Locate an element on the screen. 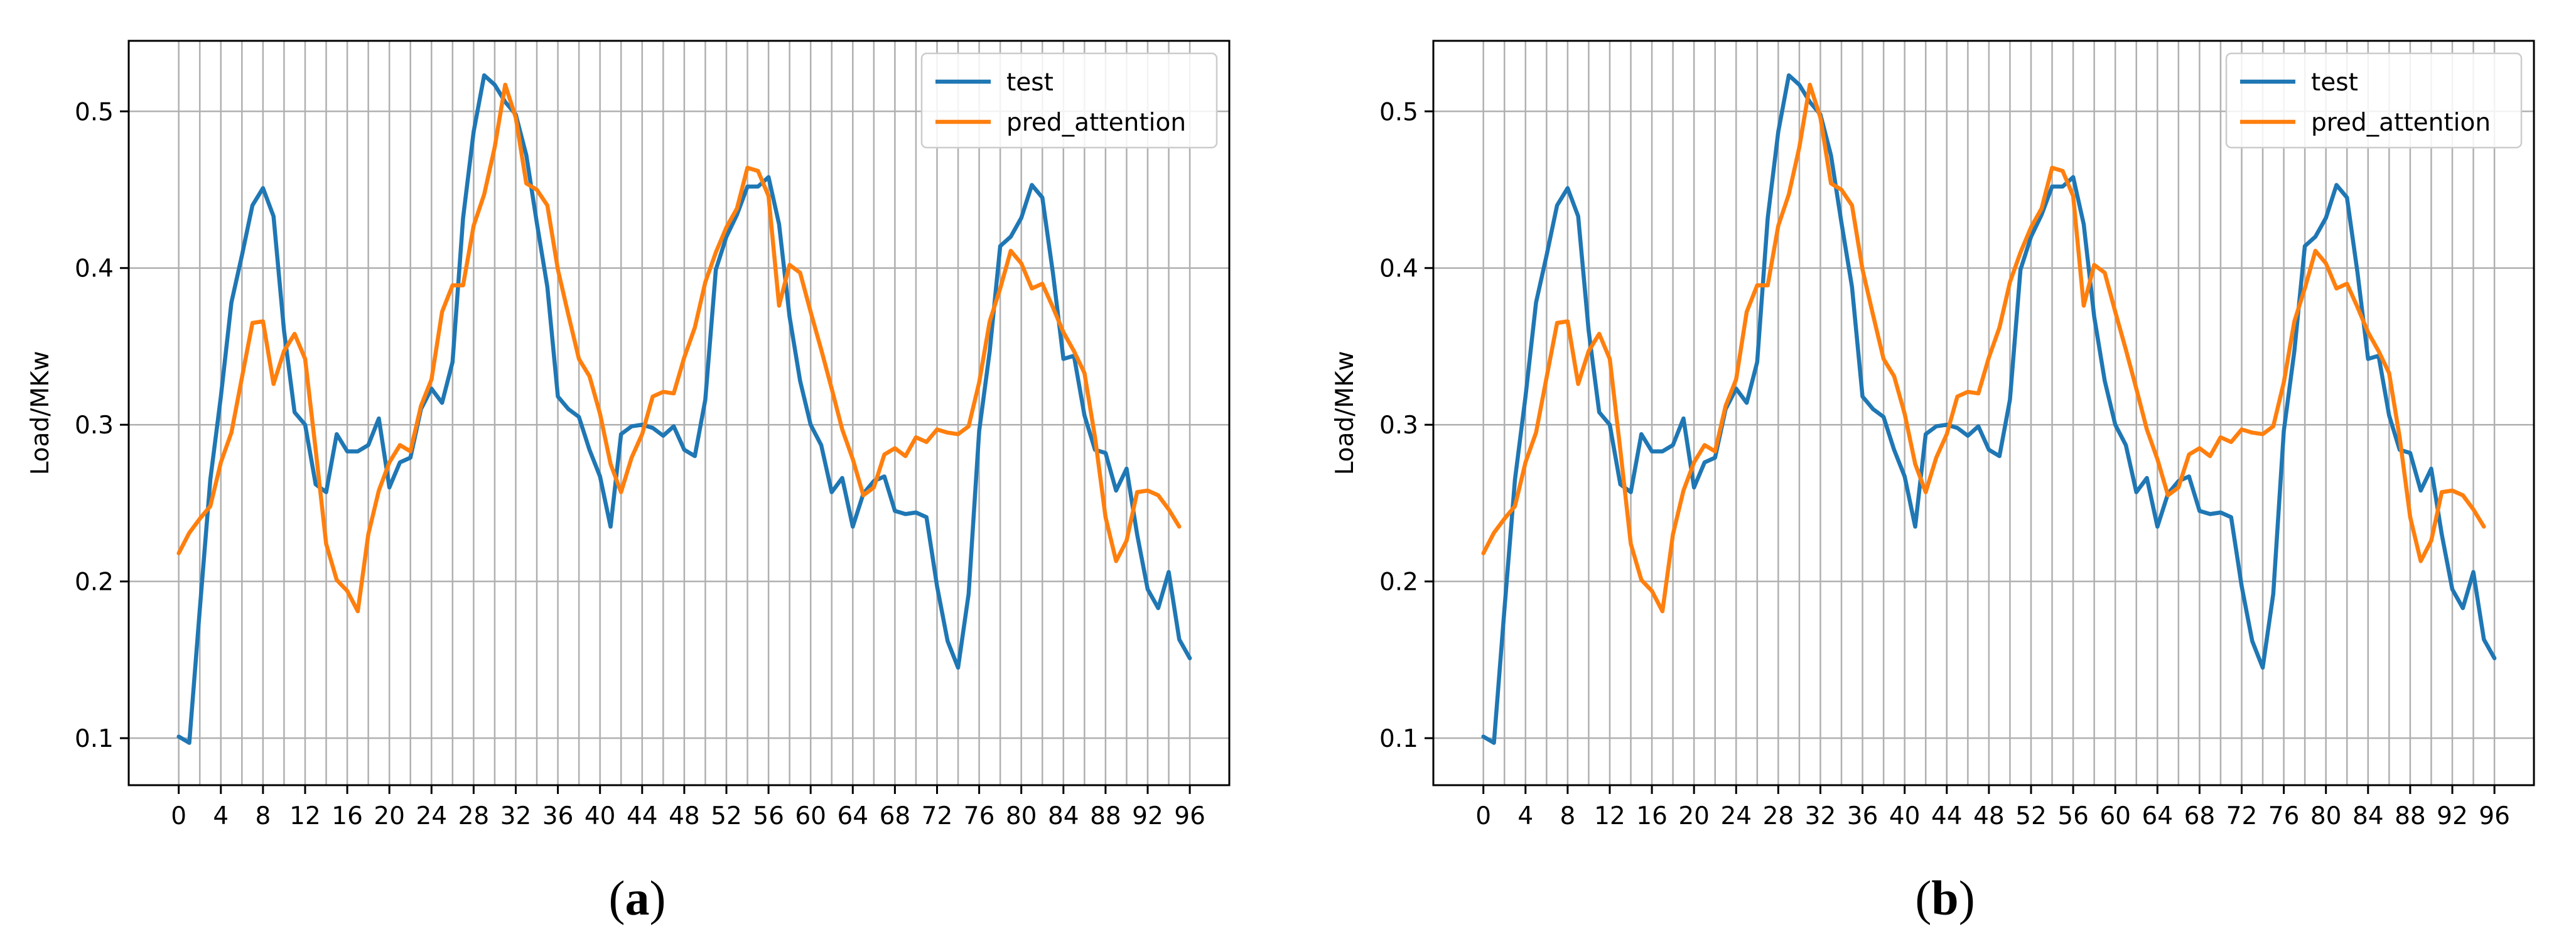 The height and width of the screenshot is (951, 2576). panel-label-a: a is located at coordinates (637, 898).